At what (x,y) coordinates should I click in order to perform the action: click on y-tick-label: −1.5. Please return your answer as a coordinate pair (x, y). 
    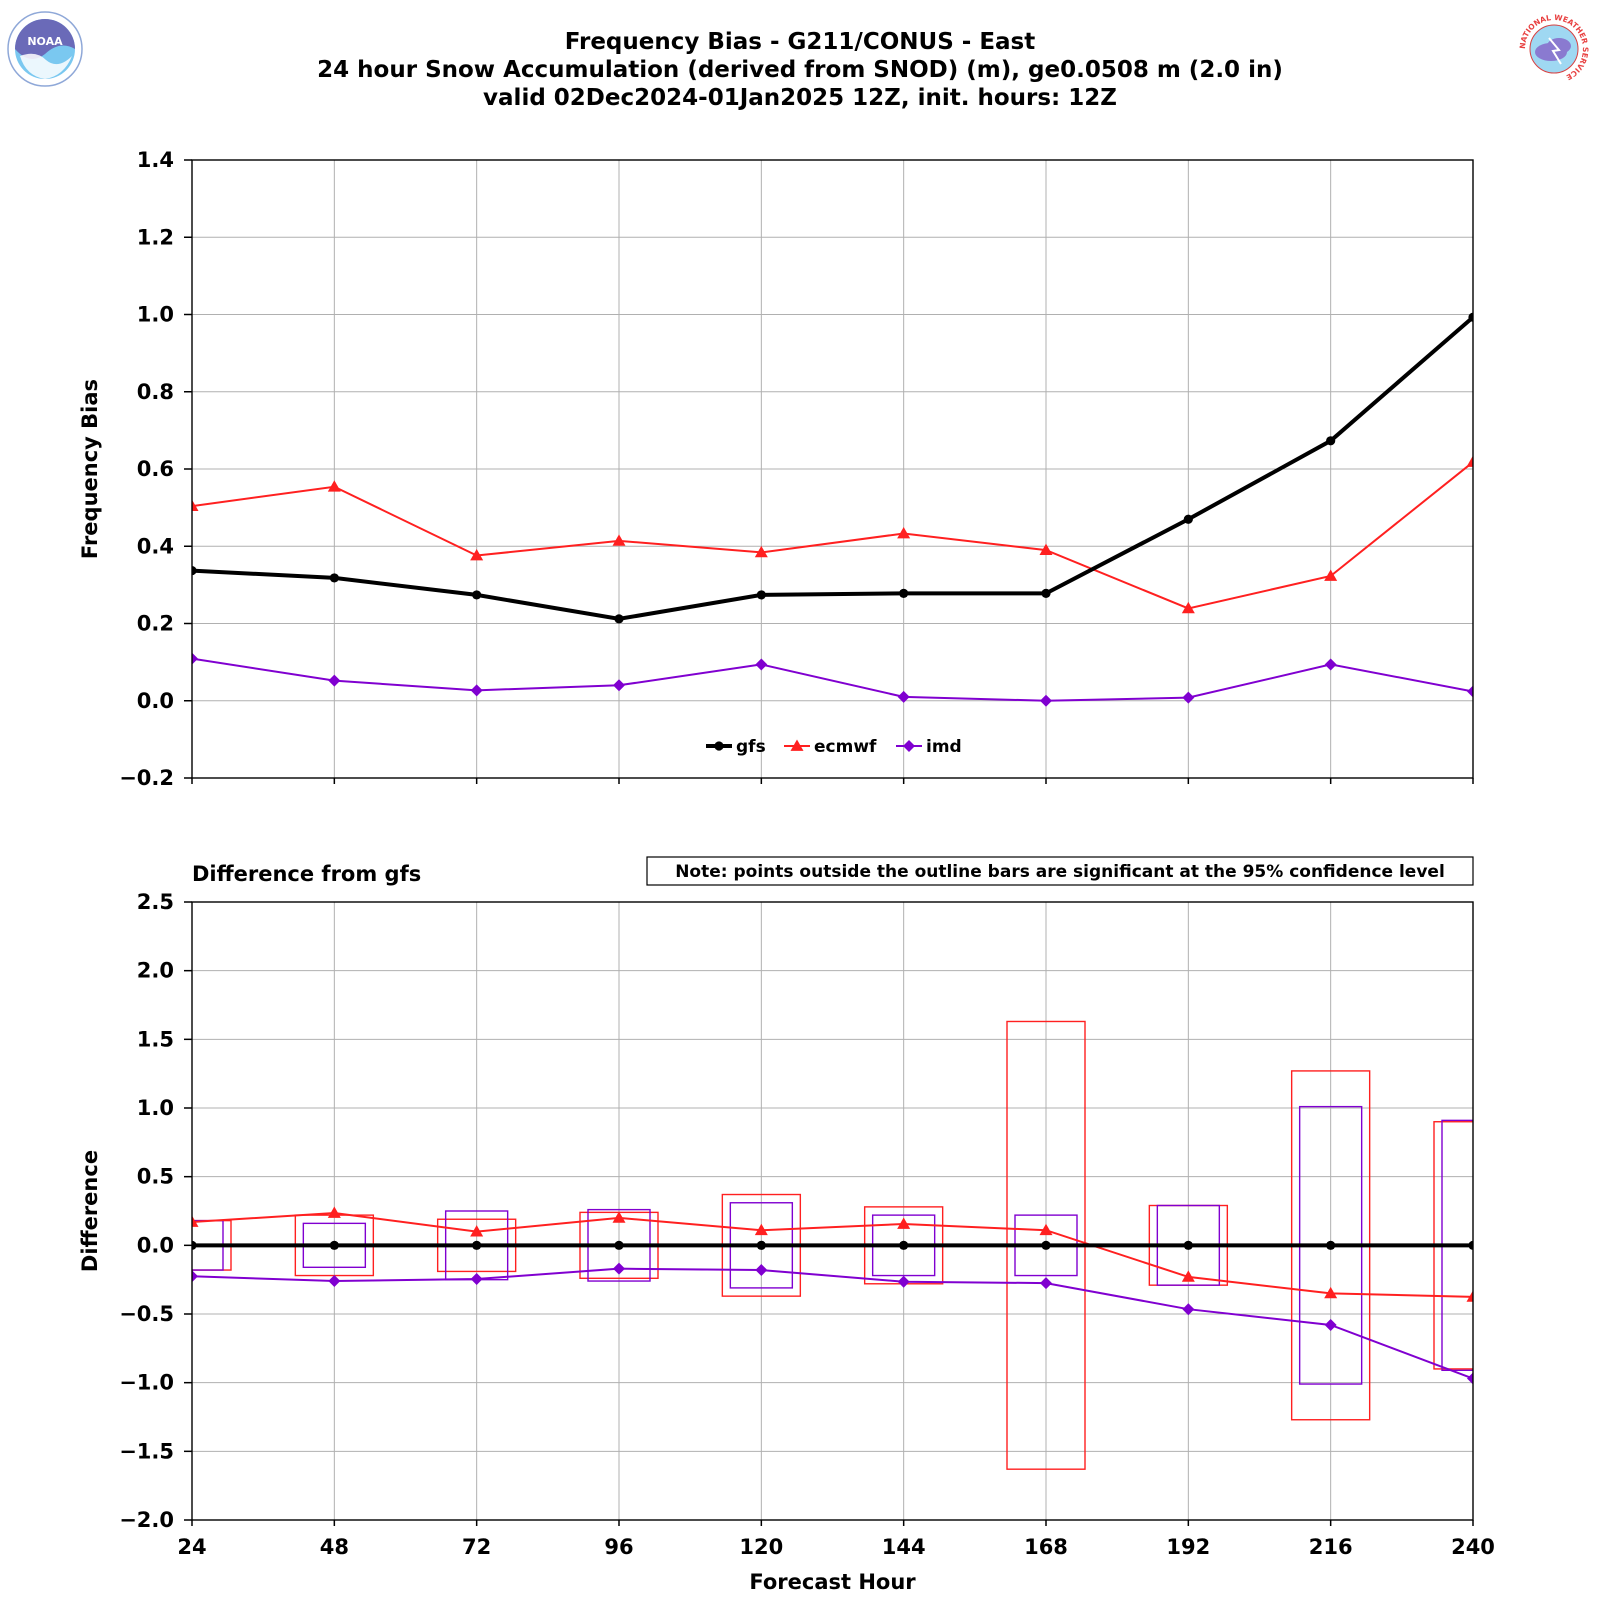
    Looking at the image, I should click on (146, 1451).